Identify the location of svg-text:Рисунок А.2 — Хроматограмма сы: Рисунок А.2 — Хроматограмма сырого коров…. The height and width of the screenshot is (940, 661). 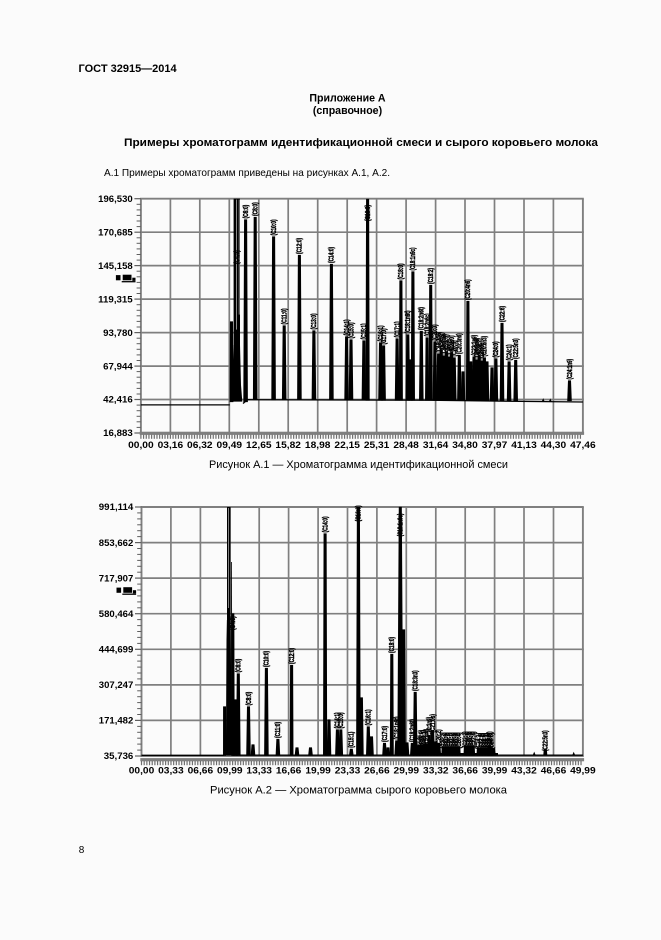
(358, 790).